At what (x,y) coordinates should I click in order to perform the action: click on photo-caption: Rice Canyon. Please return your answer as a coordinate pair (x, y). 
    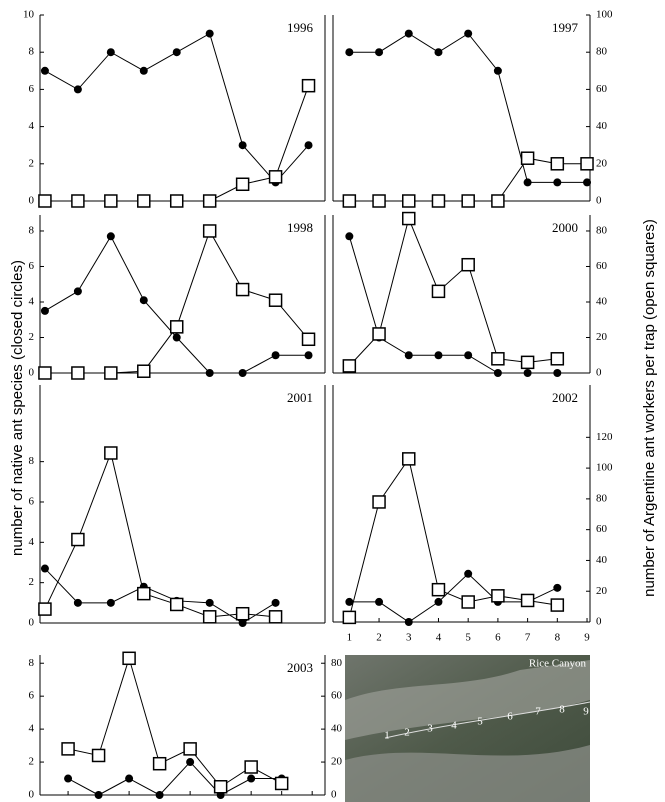
    Looking at the image, I should click on (558, 664).